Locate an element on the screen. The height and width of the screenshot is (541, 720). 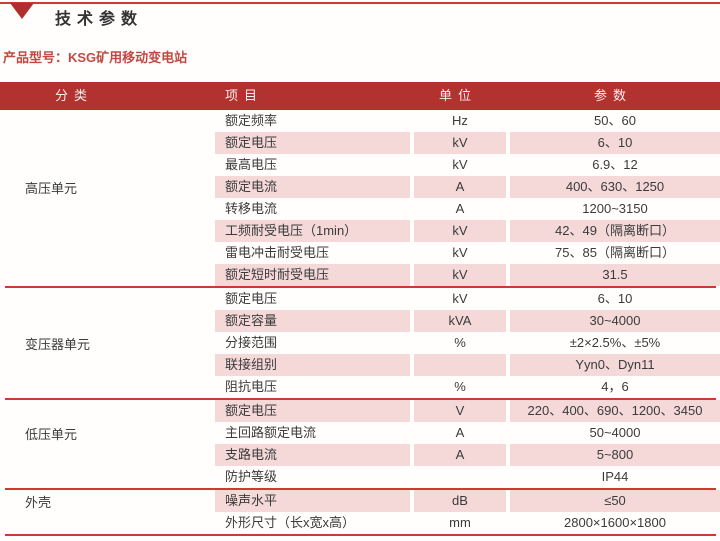
cell-param: 4，6 is located at coordinates (613, 387).